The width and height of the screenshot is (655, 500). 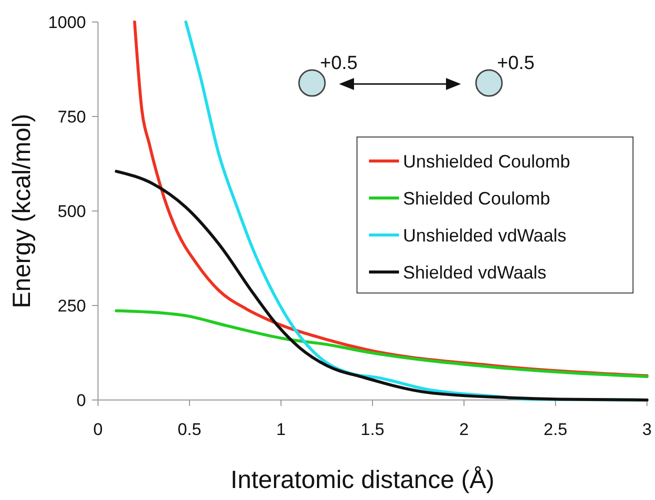 I want to click on legend-label: Unshielded Coulomb, so click(x=486, y=161).